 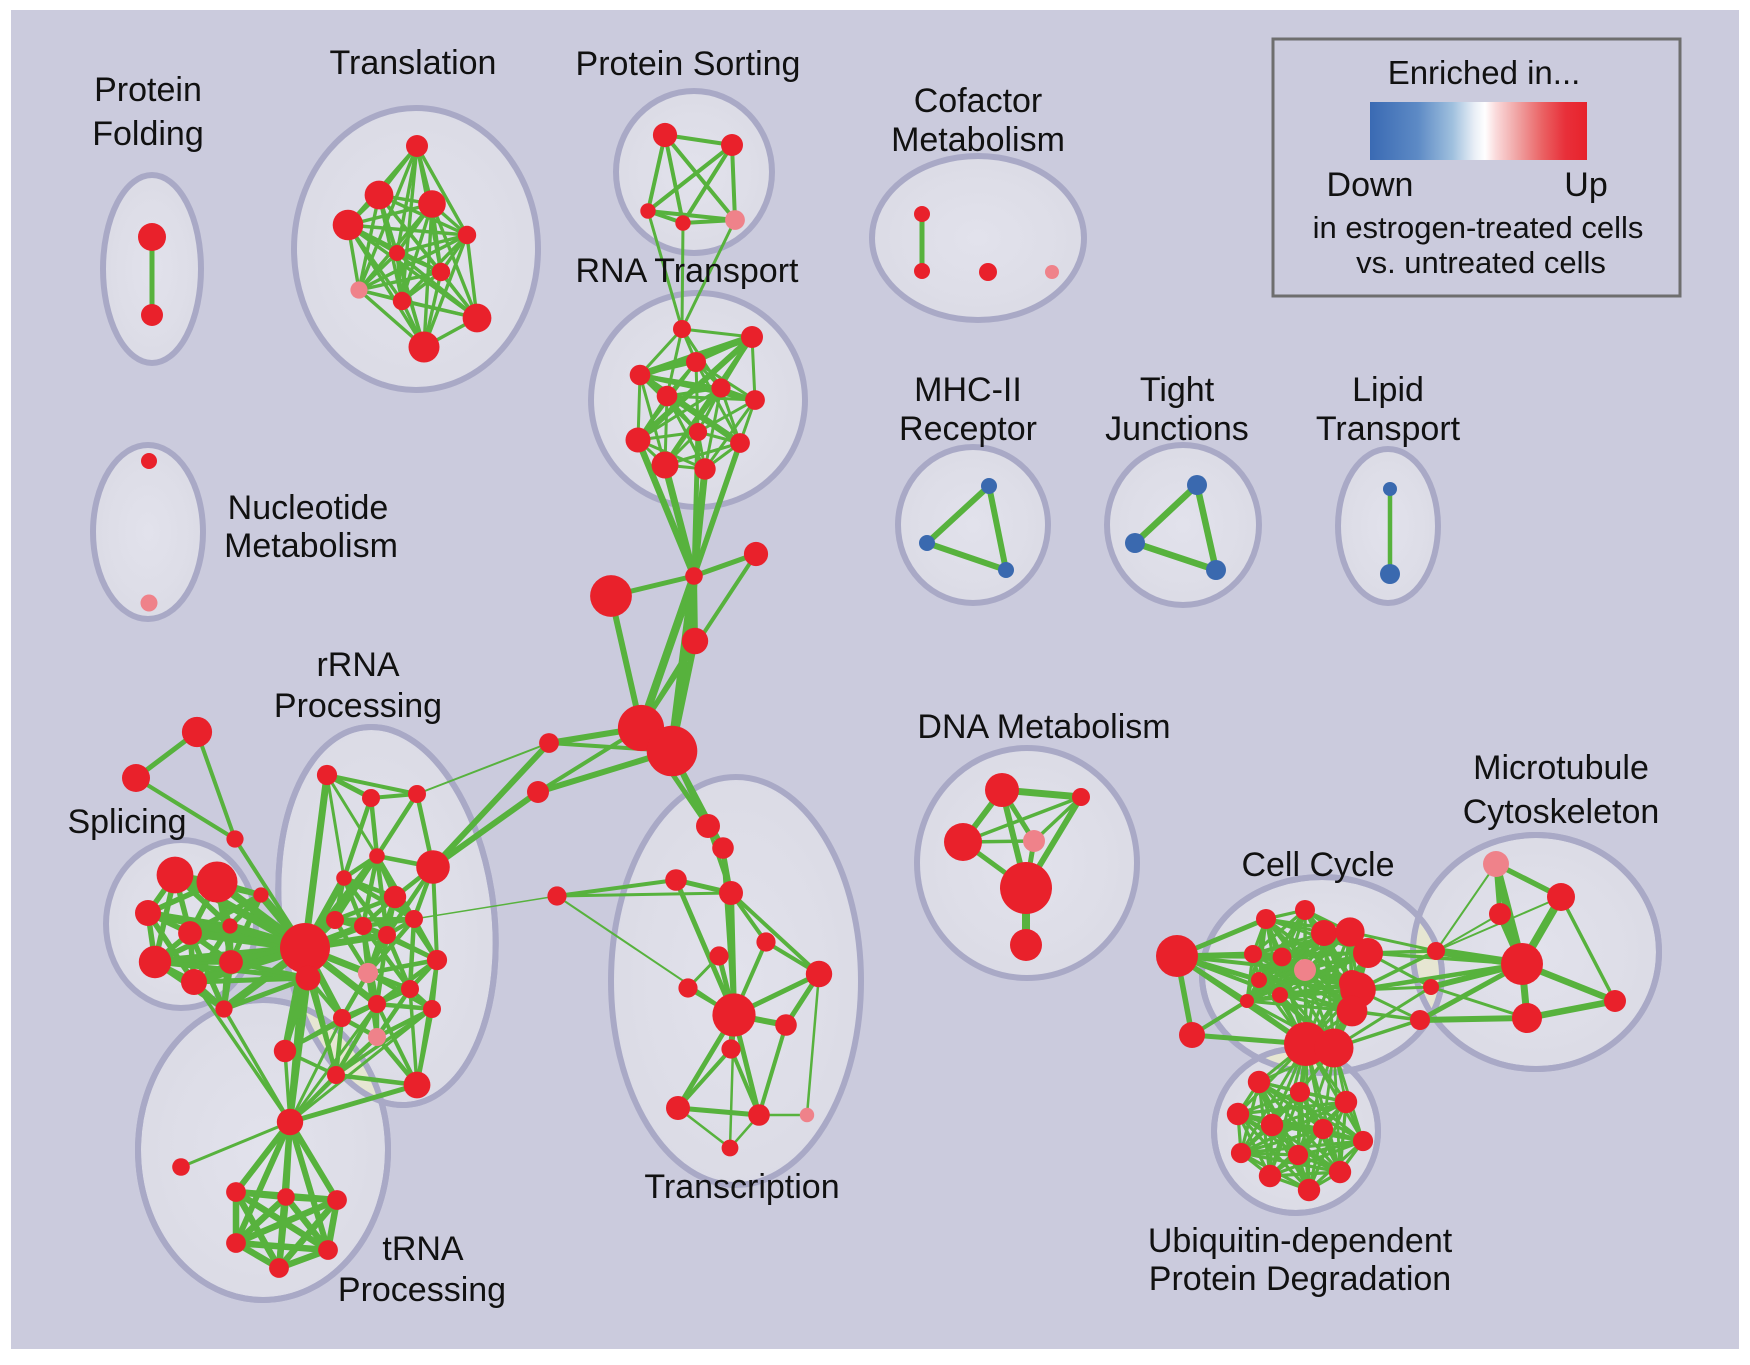 What do you see at coordinates (126, 822) in the screenshot?
I see `svg-text: Splicing` at bounding box center [126, 822].